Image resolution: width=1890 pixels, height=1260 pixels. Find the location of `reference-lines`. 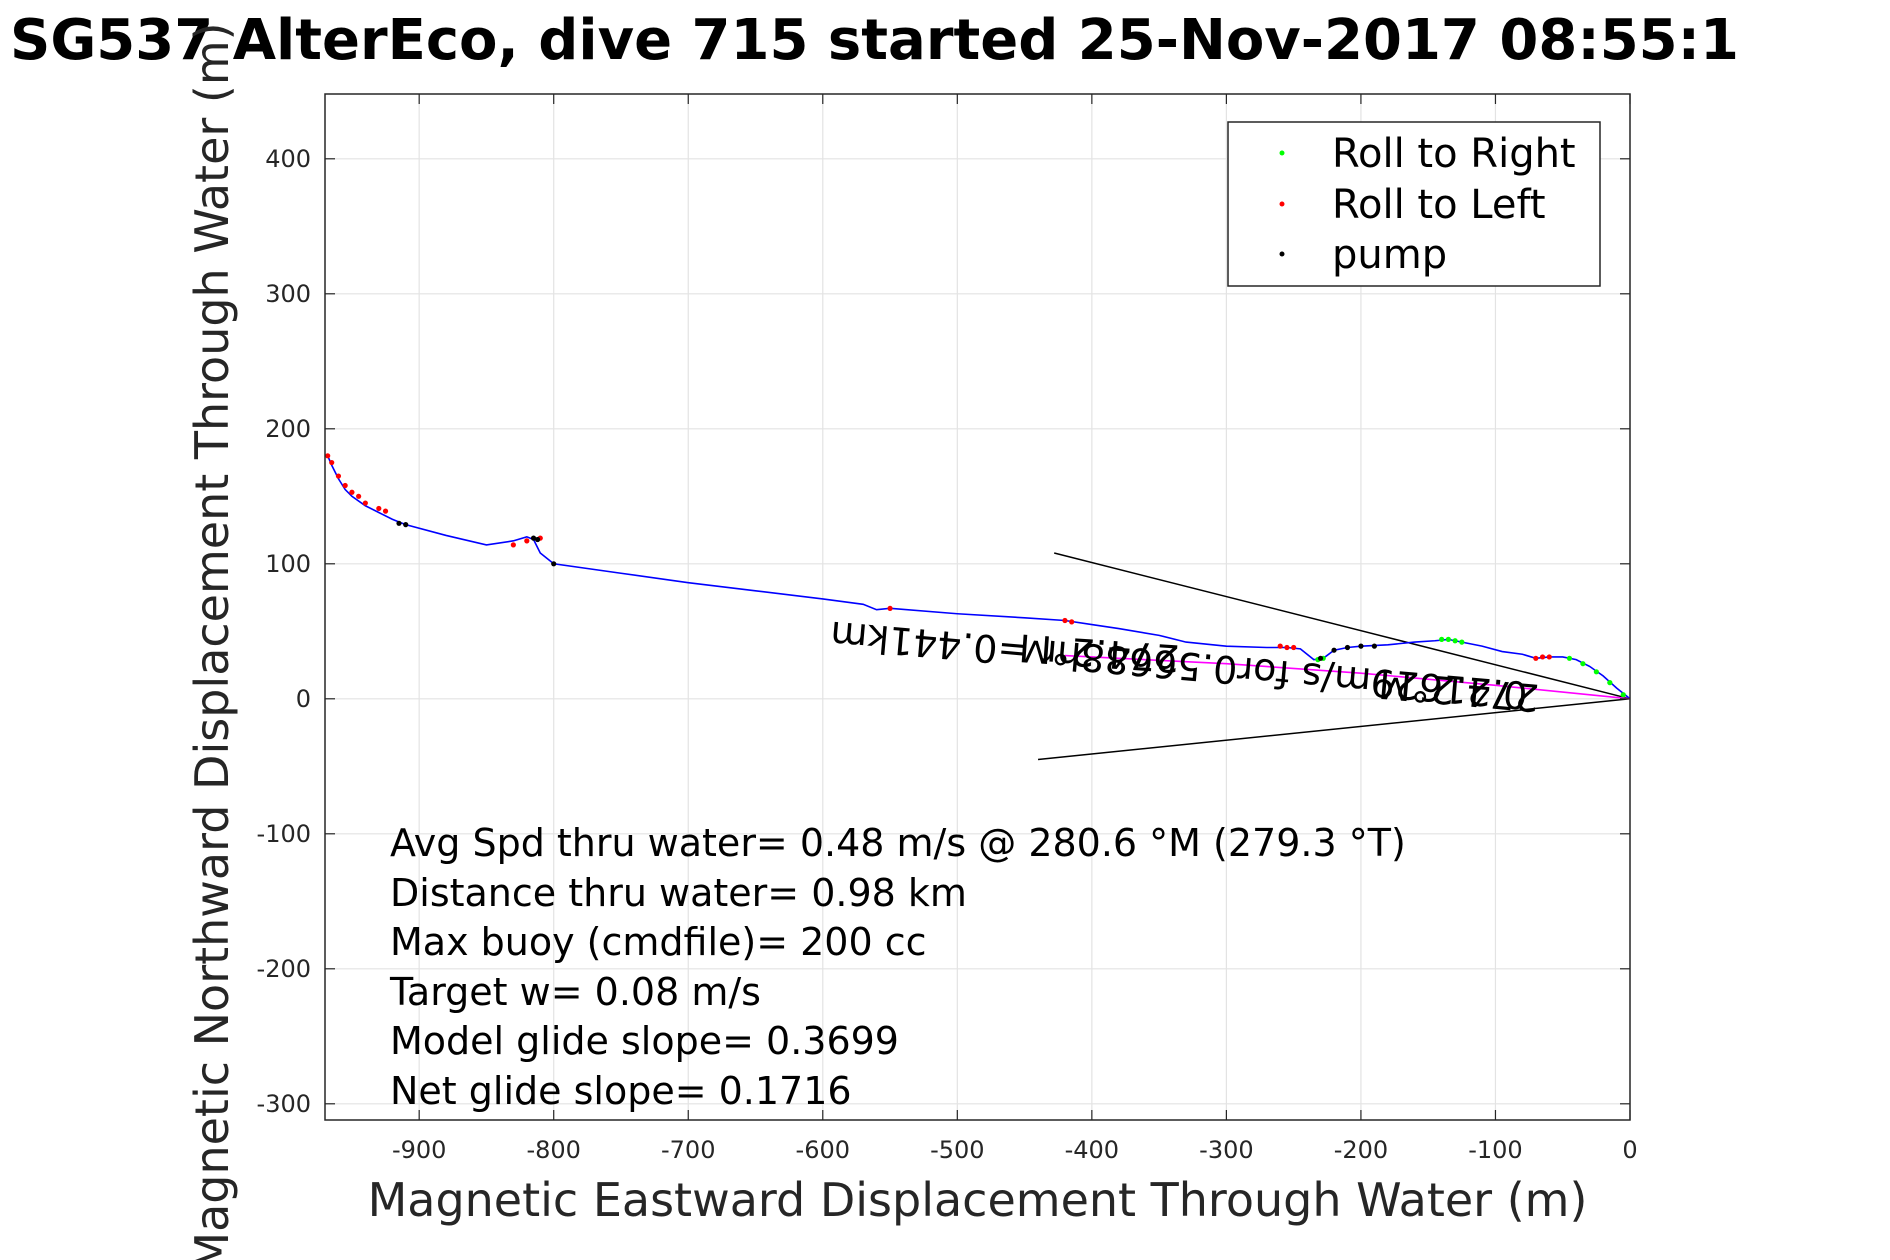

reference-lines is located at coordinates (1334, 656).